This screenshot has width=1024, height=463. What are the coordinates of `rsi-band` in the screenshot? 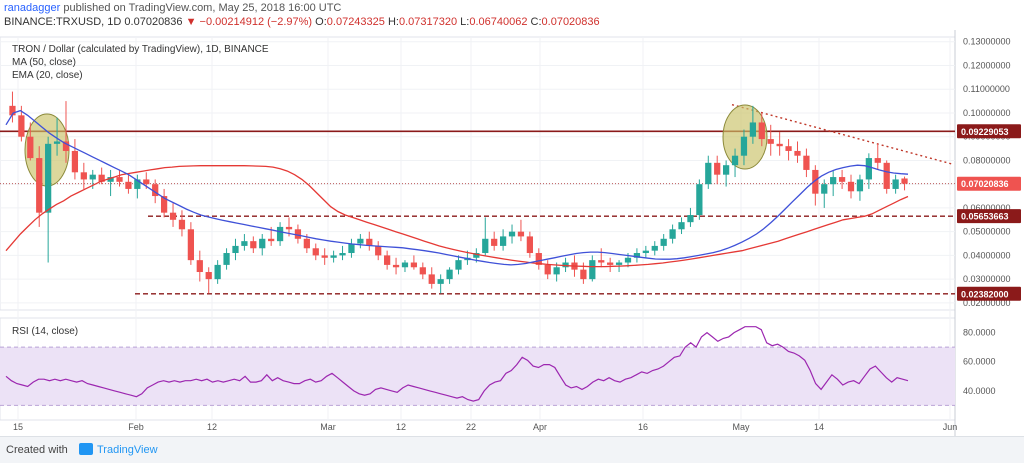 It's located at (477, 376).